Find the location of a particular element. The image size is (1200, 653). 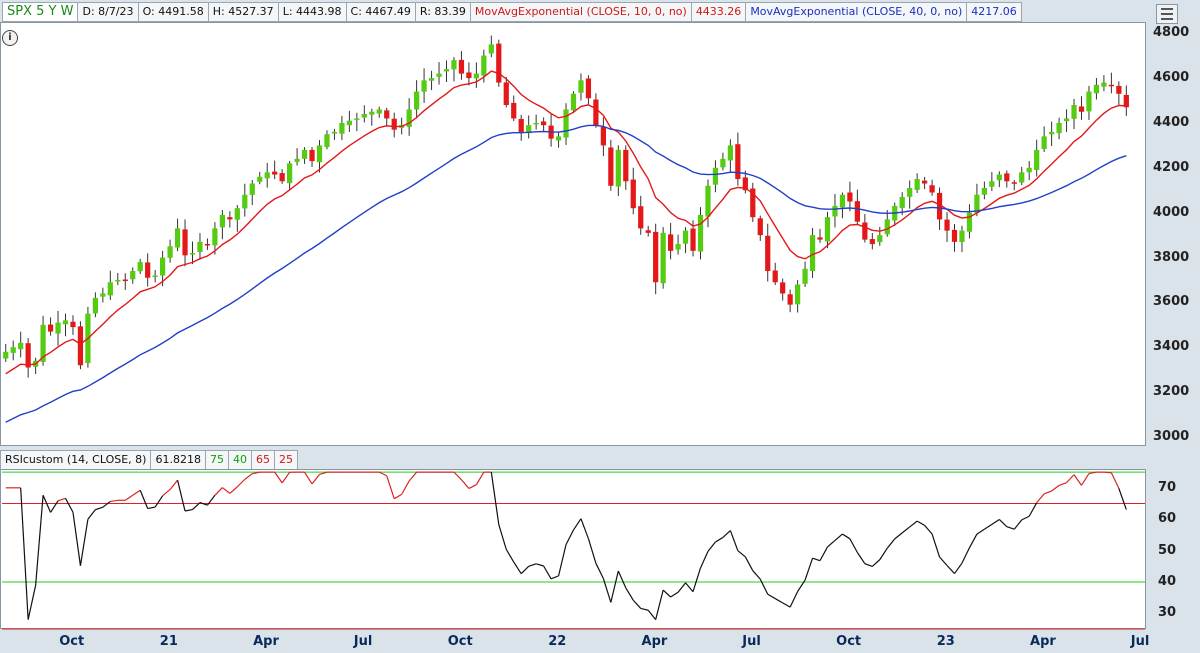

price-tick-label: 4800 is located at coordinates (1171, 33).